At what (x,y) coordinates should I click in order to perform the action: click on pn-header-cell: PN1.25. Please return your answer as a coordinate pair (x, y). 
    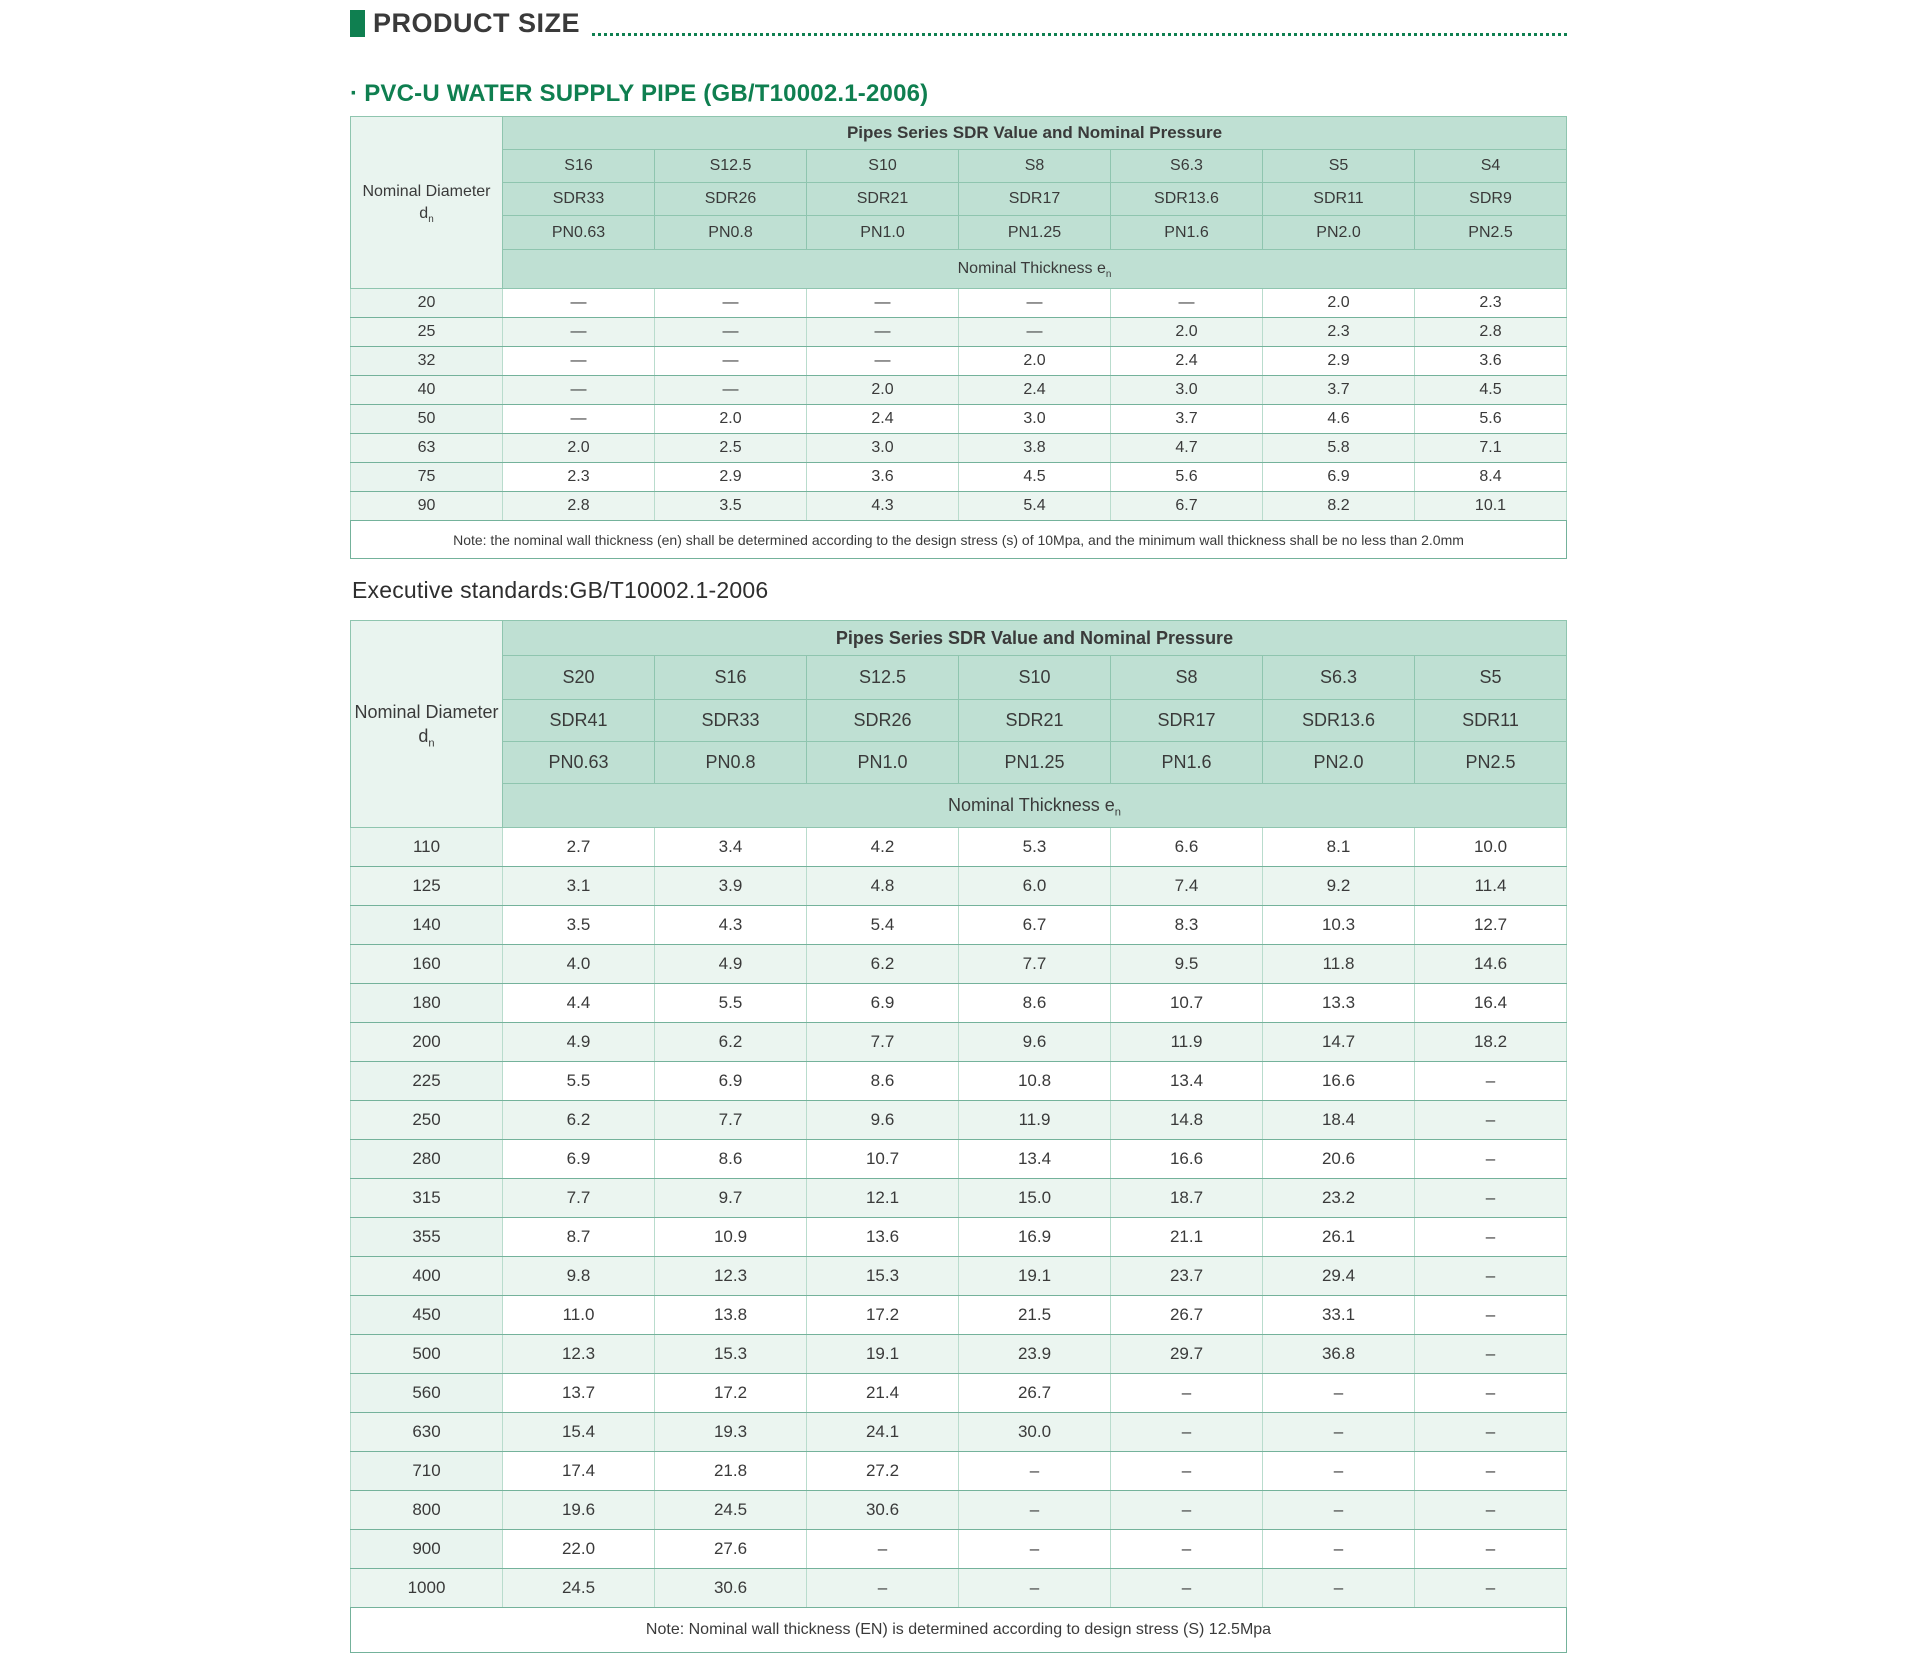
    Looking at the image, I should click on (1034, 762).